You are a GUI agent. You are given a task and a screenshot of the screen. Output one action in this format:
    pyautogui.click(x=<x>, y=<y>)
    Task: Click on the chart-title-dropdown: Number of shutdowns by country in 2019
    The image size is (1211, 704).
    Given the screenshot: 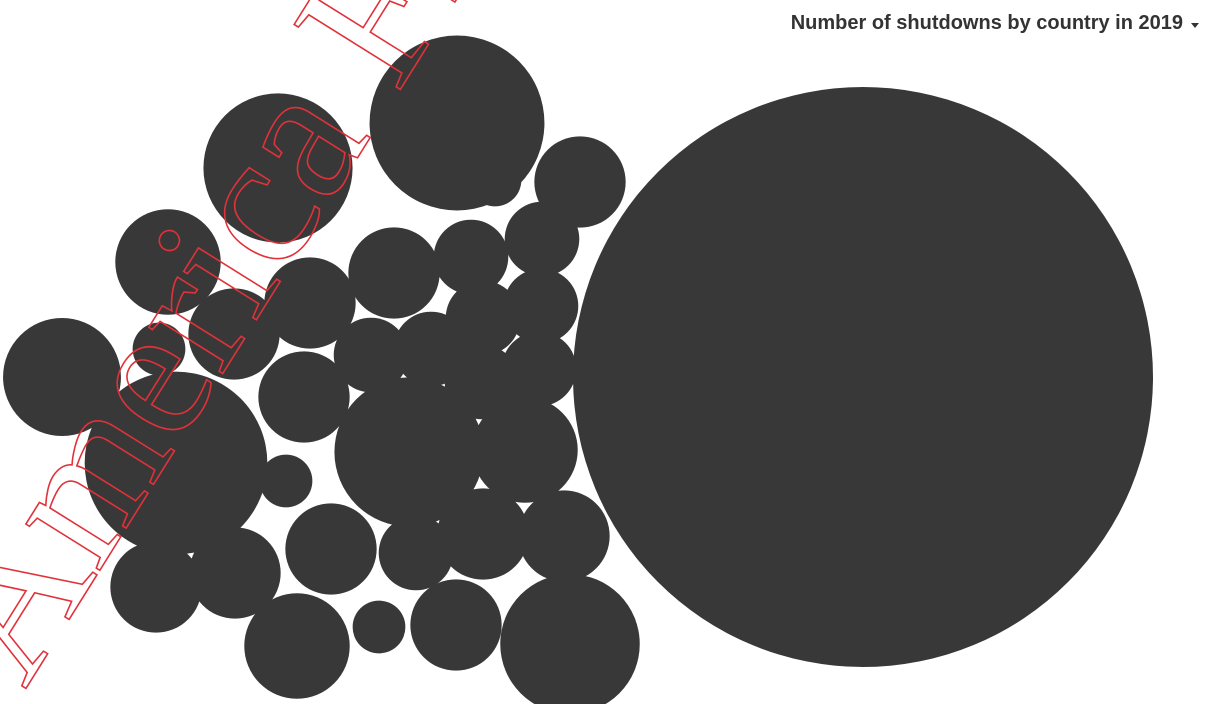 What is the action you would take?
    pyautogui.click(x=995, y=23)
    